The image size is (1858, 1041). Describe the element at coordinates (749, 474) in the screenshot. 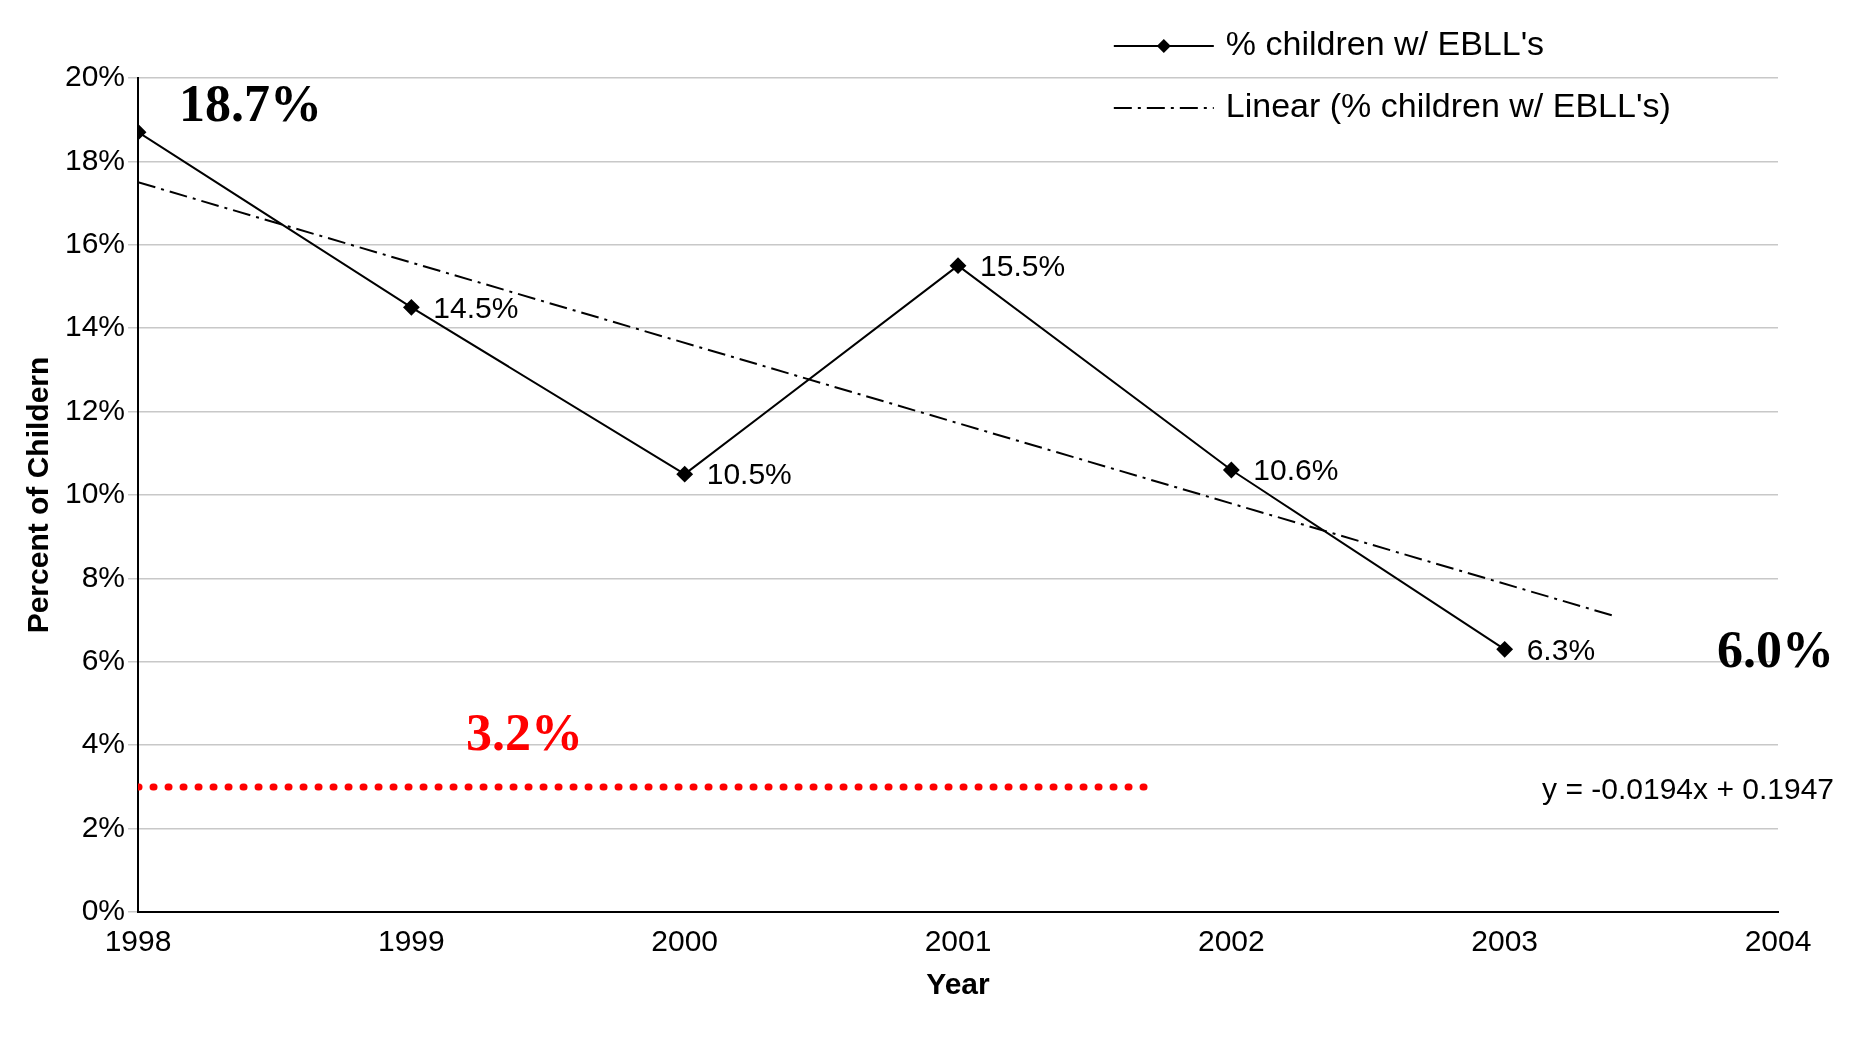

I see `data-label: 10.5%` at that location.